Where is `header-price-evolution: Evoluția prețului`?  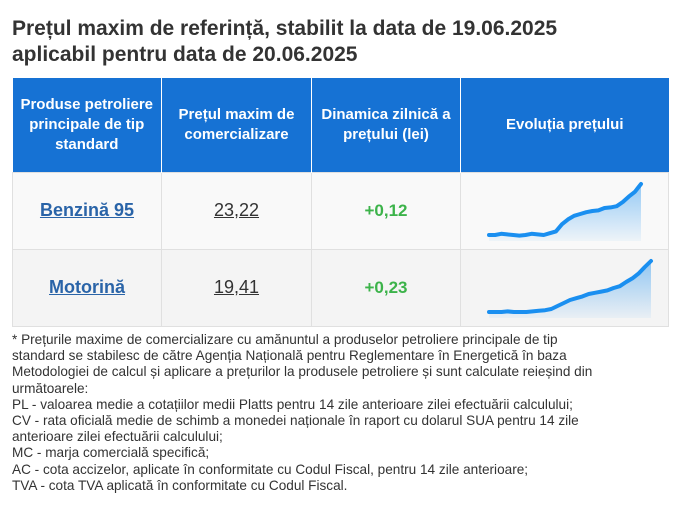 header-price-evolution: Evoluția prețului is located at coordinates (564, 125).